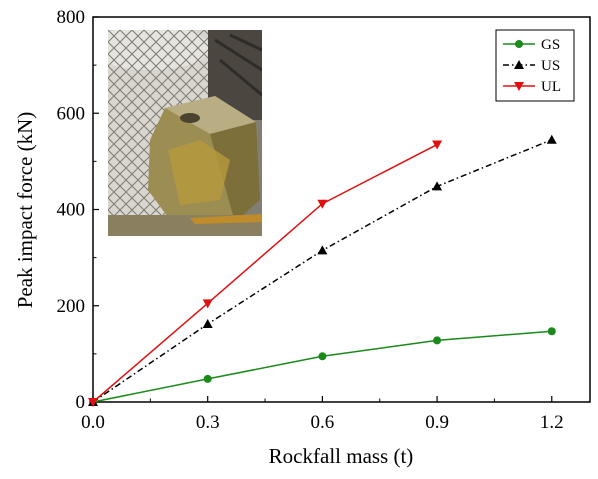 The image size is (598, 479). I want to click on legend-label: GS, so click(550, 45).